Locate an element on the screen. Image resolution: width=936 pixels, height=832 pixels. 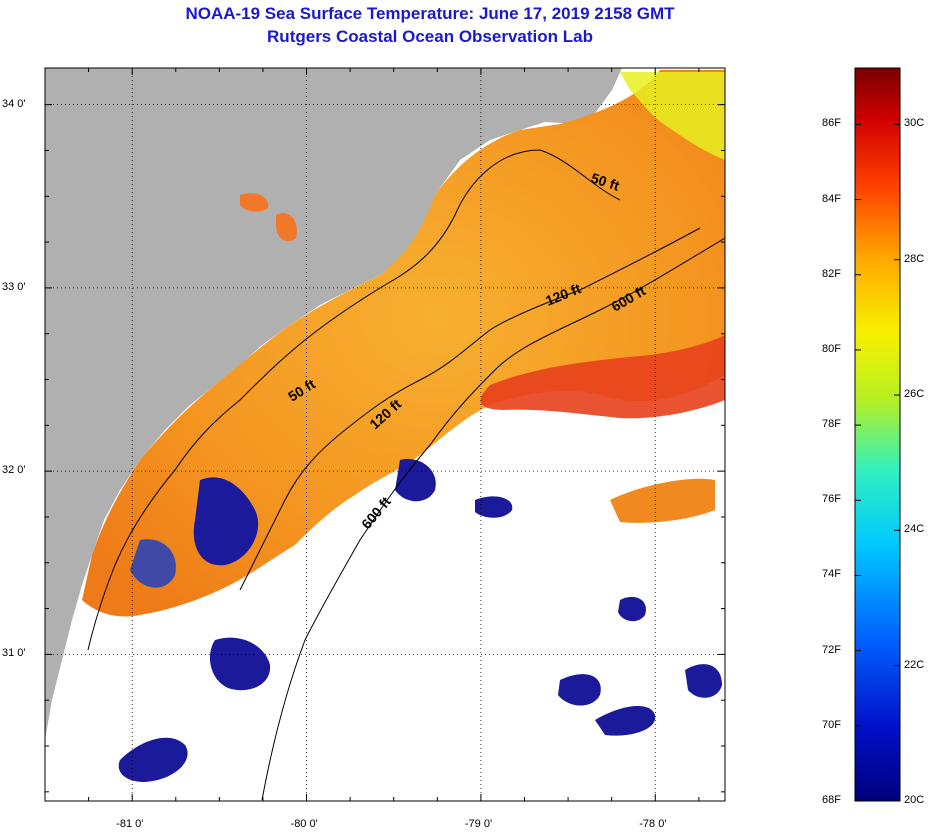
colorbar-f-label: 84F is located at coordinates (831, 198).